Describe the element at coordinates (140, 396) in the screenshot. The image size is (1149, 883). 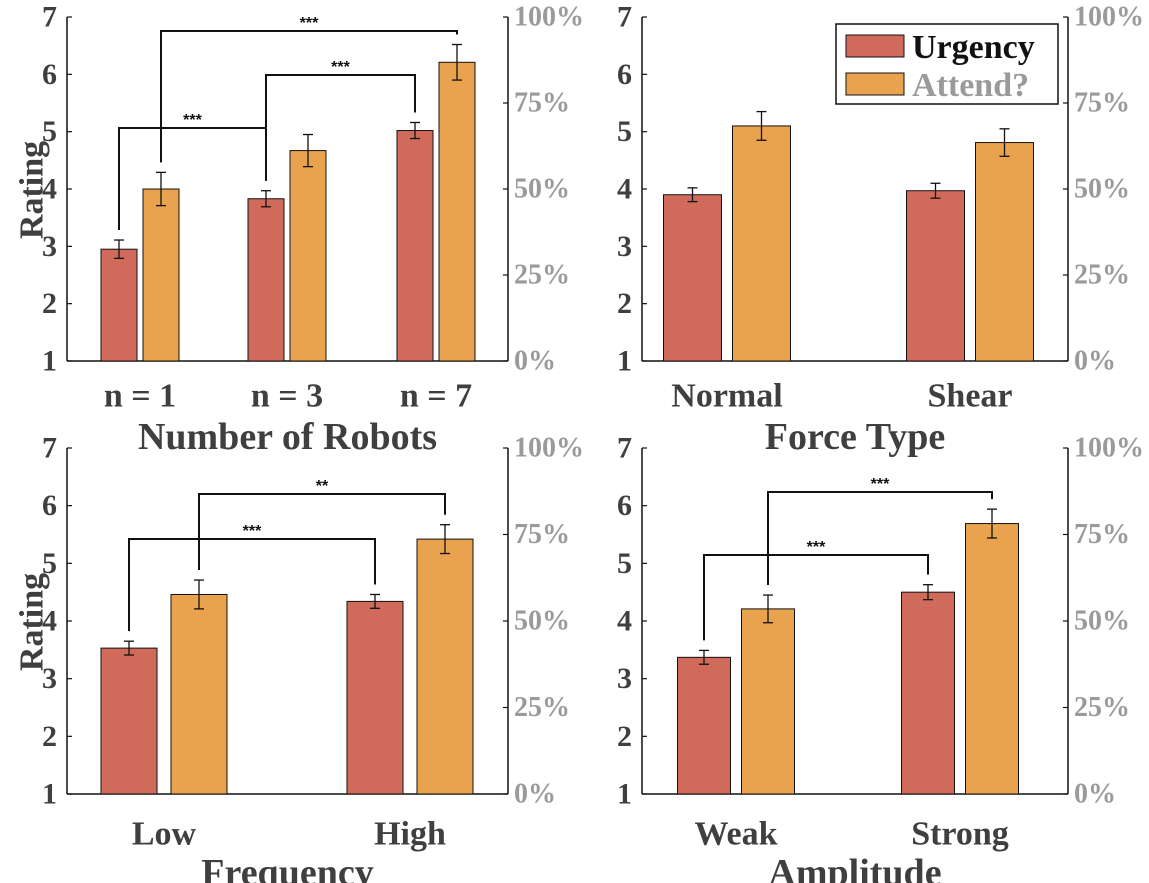
I see `x-category-label: n = 1` at that location.